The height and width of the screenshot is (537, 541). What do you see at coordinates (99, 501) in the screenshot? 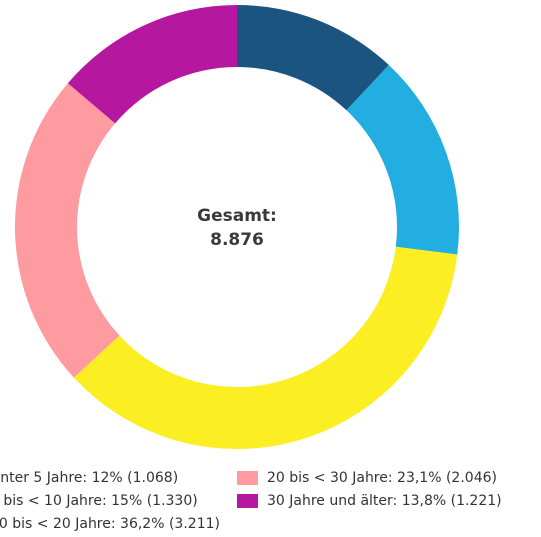
I see `legend-label: 5 bis < 10 Jahre: 15% (1.330)` at bounding box center [99, 501].